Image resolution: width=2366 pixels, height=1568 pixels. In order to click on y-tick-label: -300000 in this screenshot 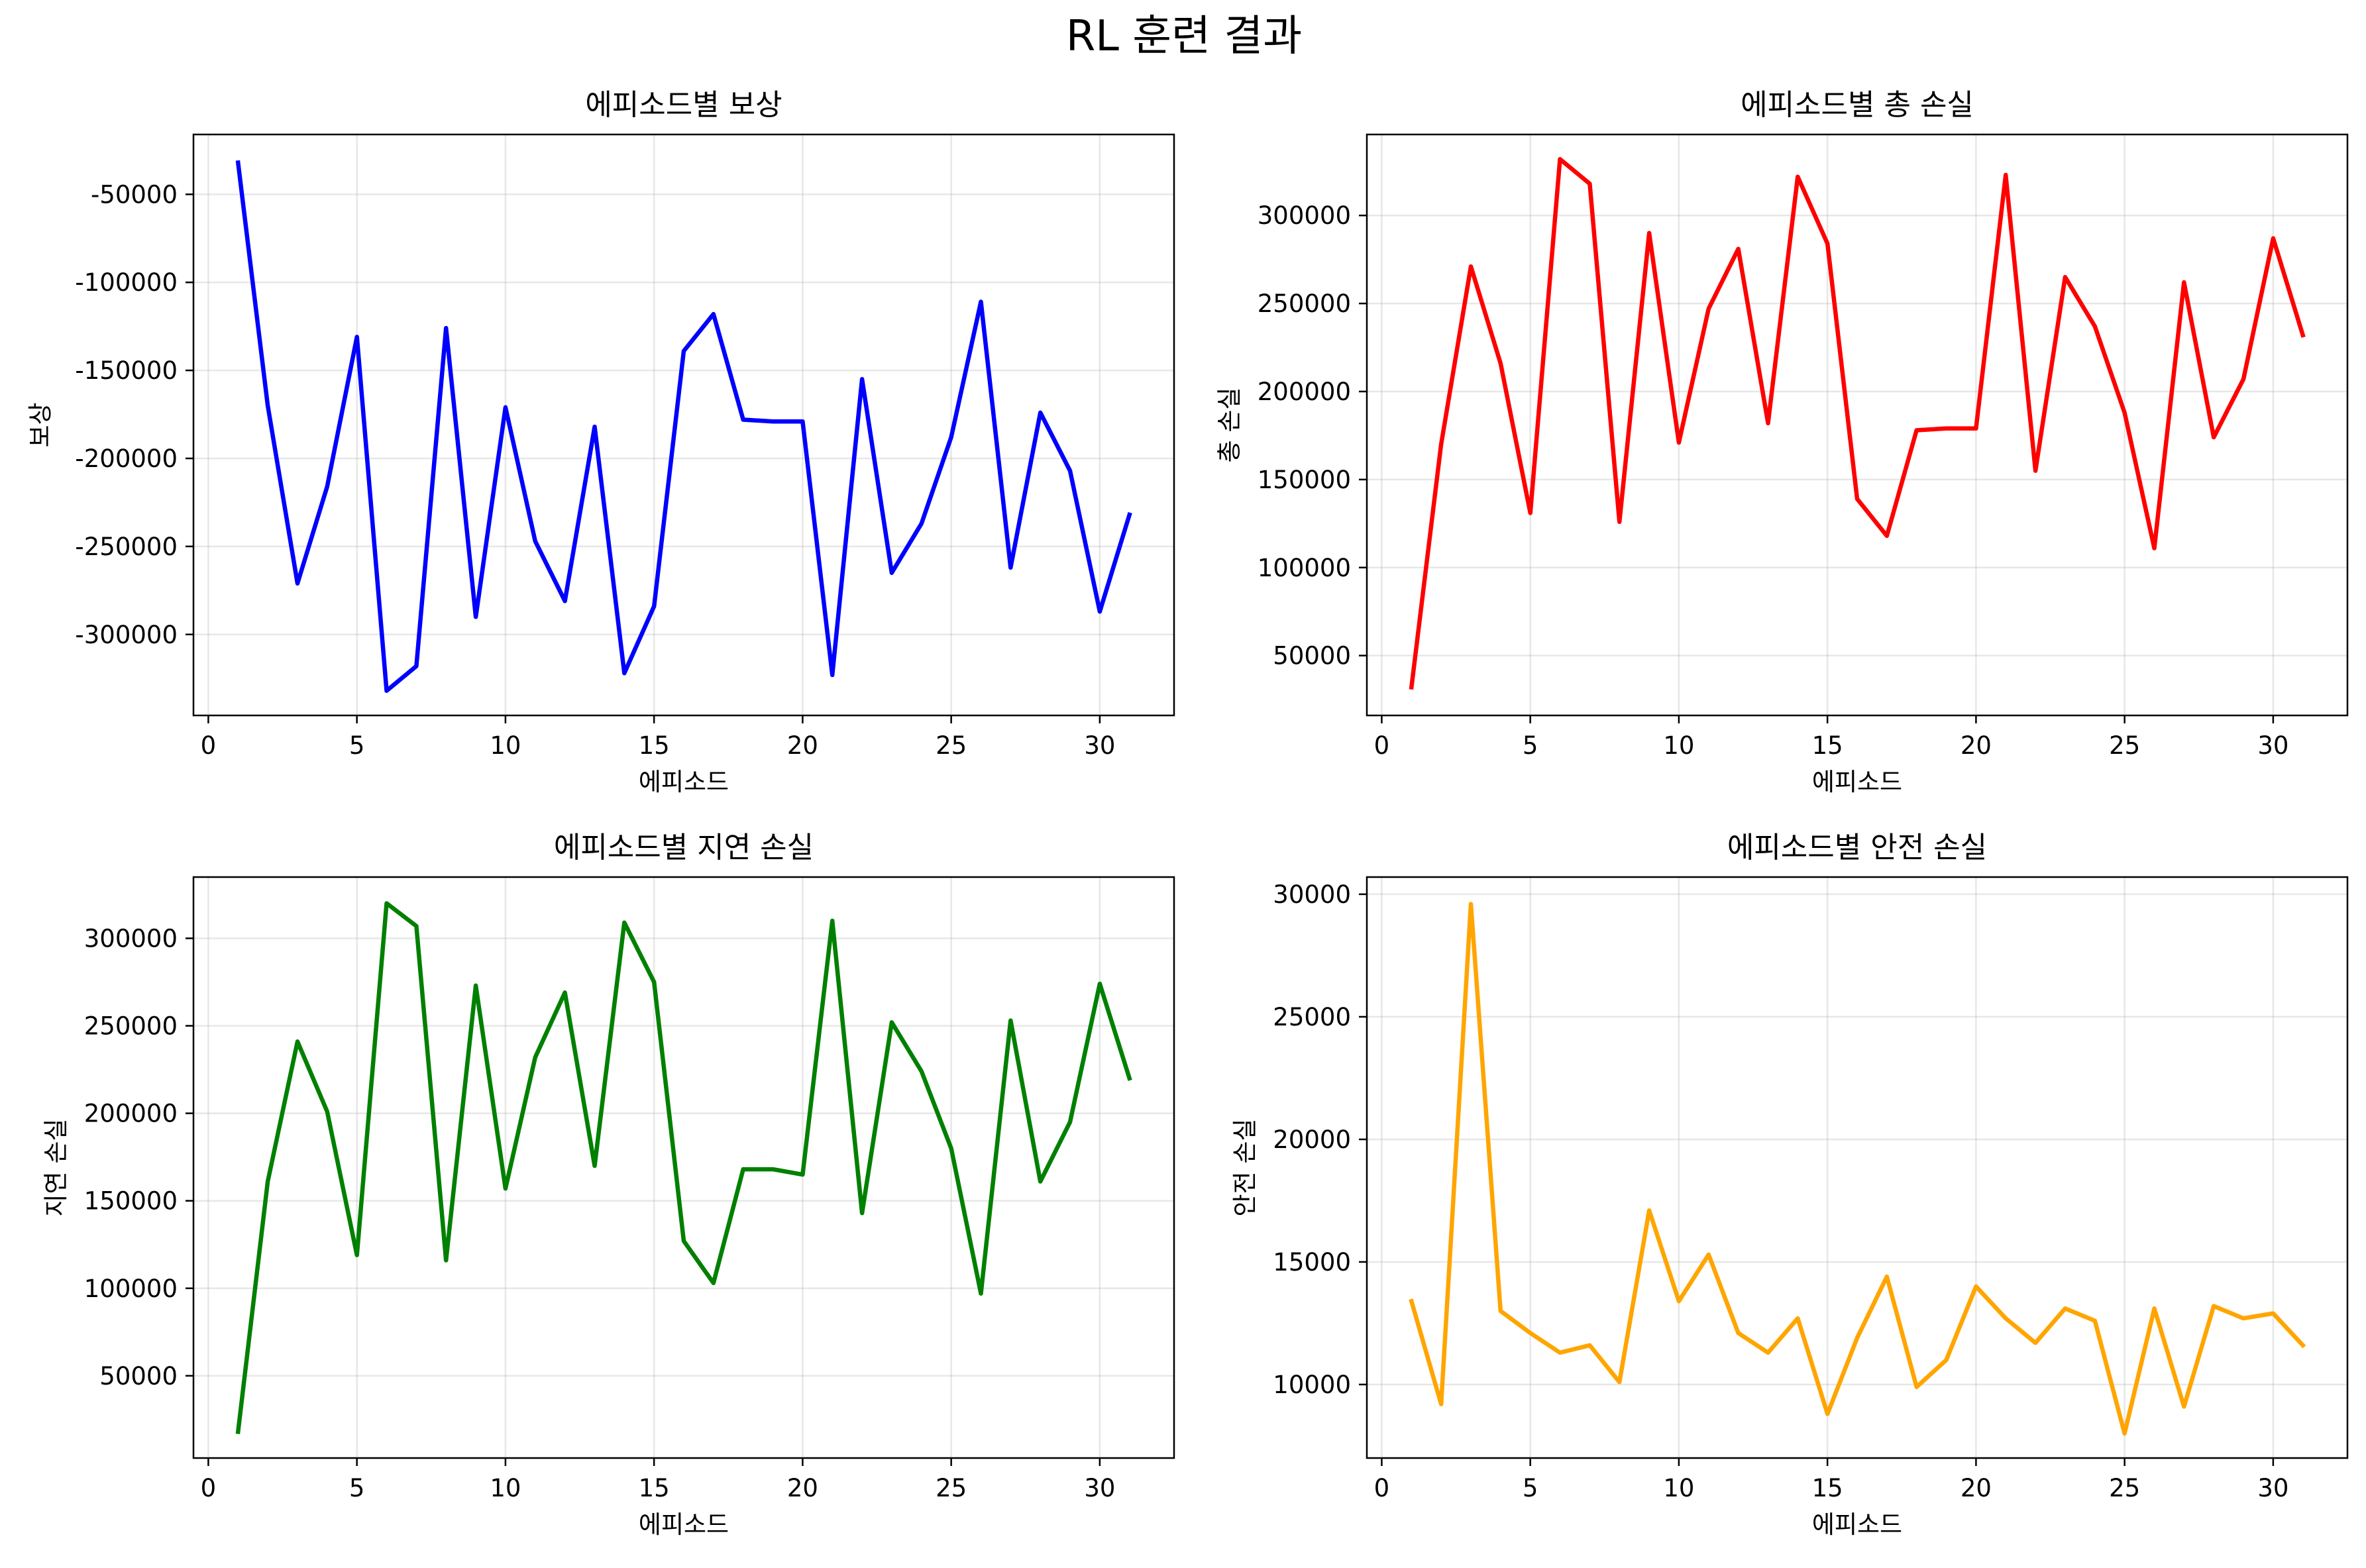, I will do `click(126, 635)`.